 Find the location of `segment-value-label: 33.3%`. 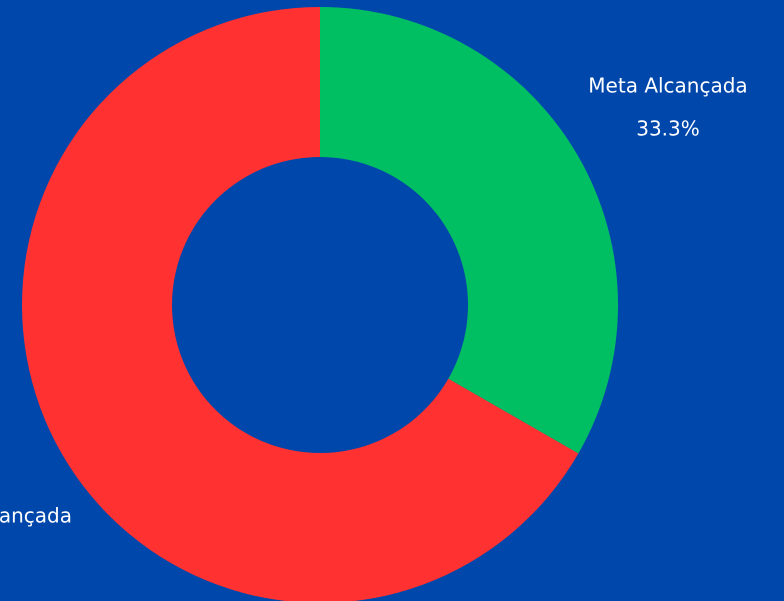

segment-value-label: 33.3% is located at coordinates (668, 129).